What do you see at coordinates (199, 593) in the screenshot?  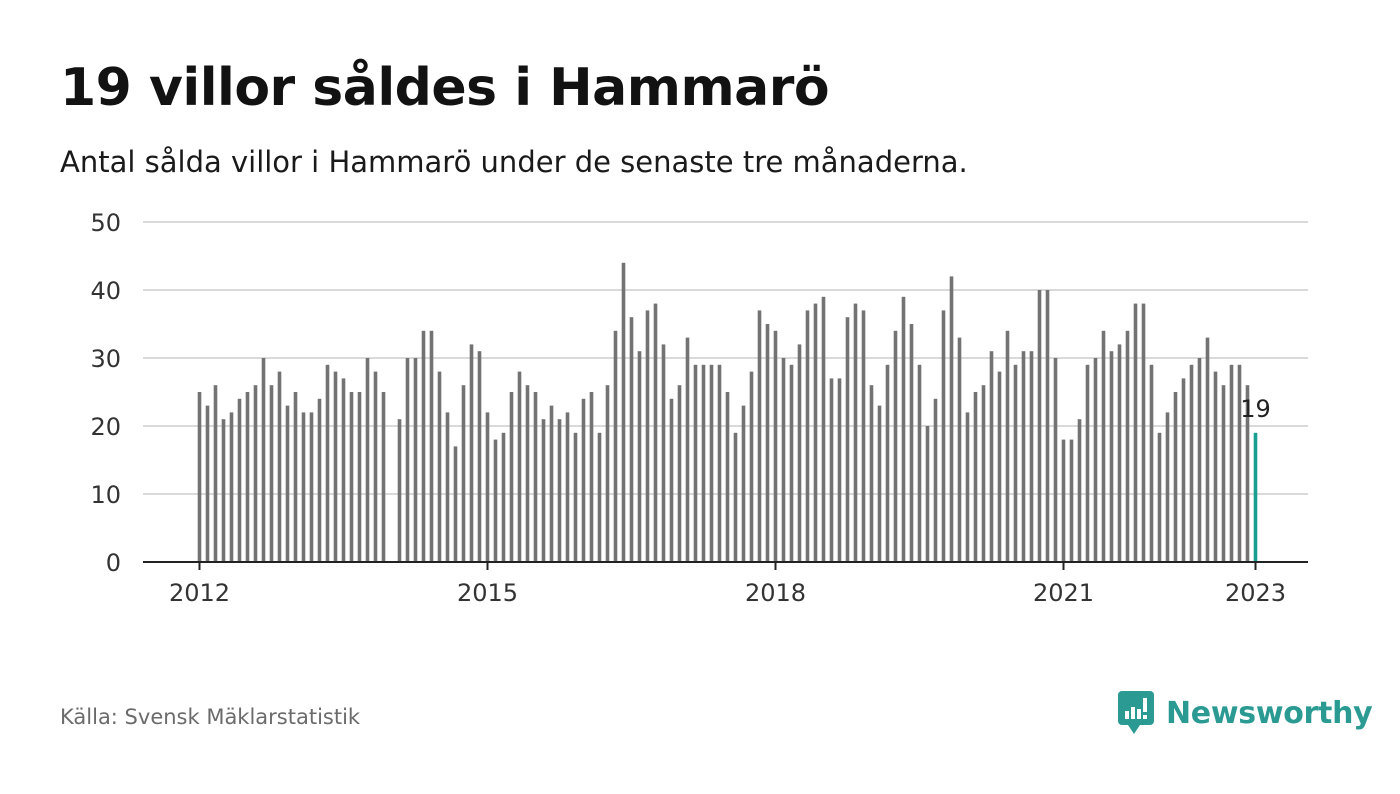 I see `x-tick-label: 2012` at bounding box center [199, 593].